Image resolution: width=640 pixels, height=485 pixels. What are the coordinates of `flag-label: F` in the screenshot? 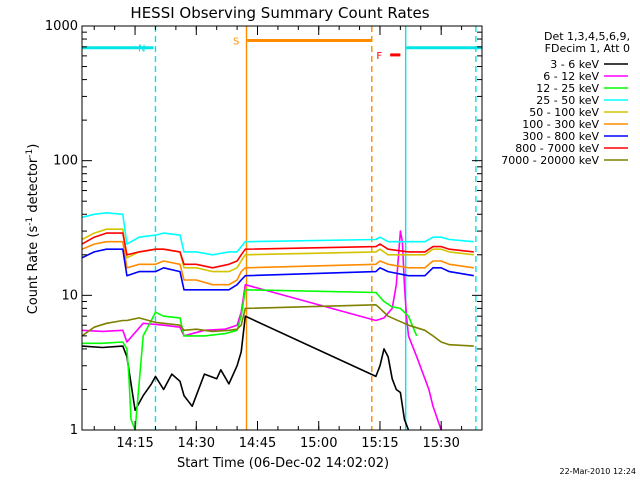 It's located at (379, 56).